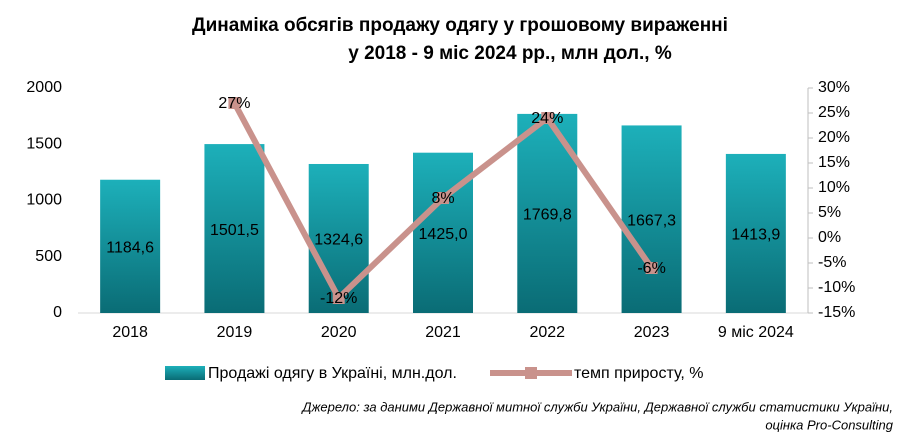  What do you see at coordinates (339, 332) in the screenshot?
I see `x-tick-label: 2020` at bounding box center [339, 332].